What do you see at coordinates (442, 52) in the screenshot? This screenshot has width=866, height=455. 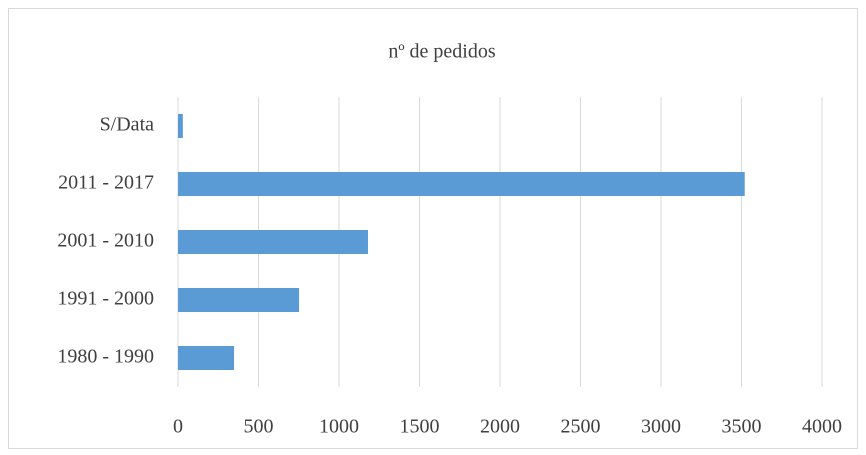 I see `chart-title: nº de pedidos` at bounding box center [442, 52].